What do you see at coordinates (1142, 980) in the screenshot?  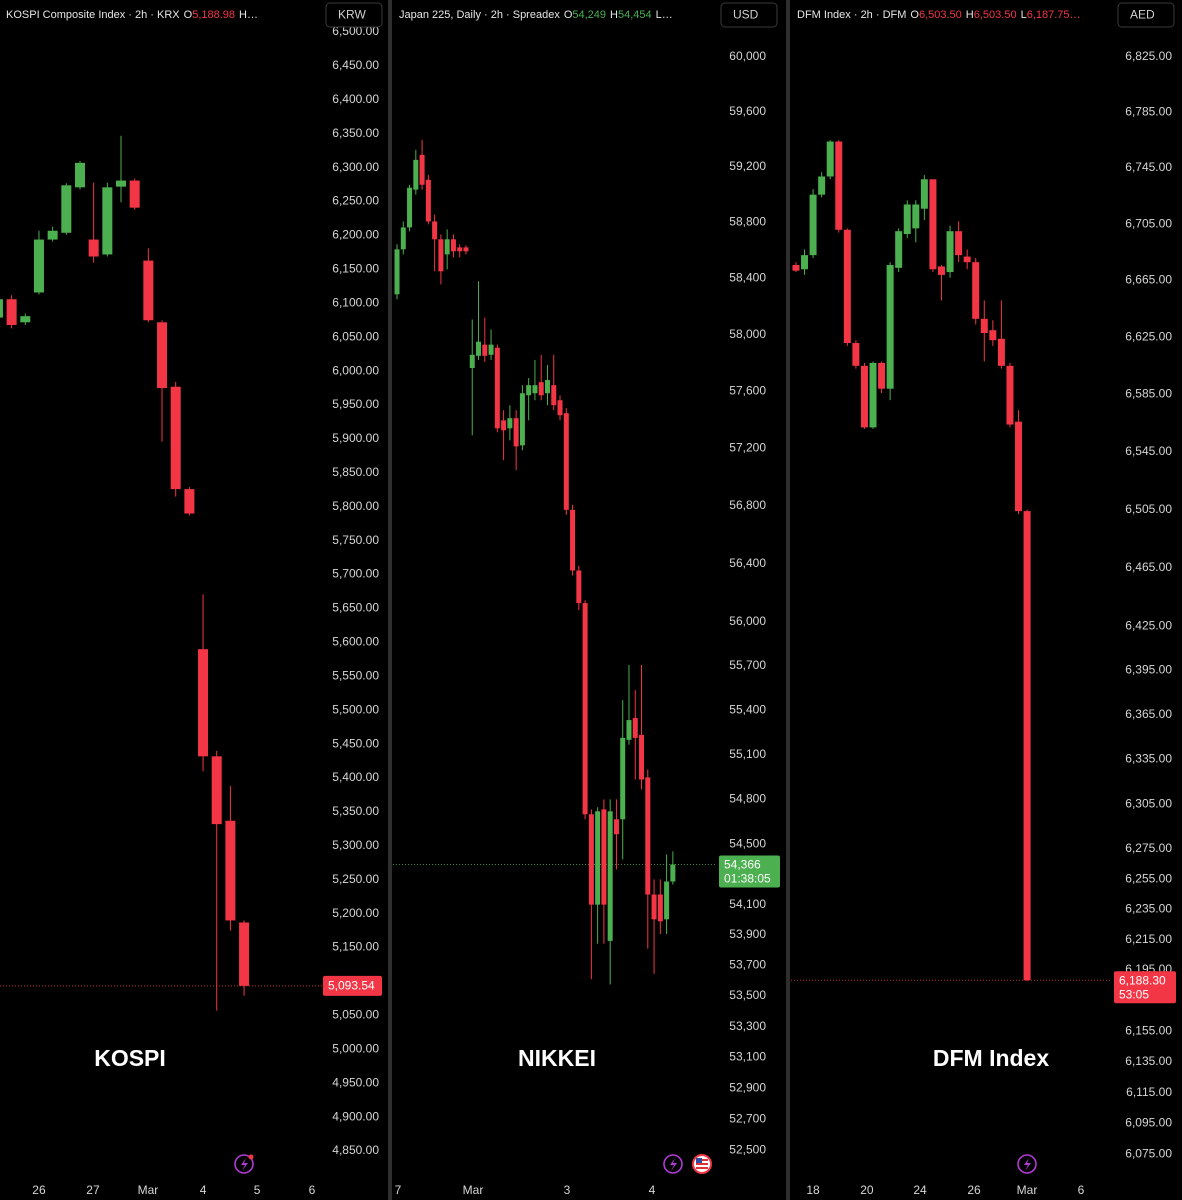 I see `last-price-label: 6,188.30` at bounding box center [1142, 980].